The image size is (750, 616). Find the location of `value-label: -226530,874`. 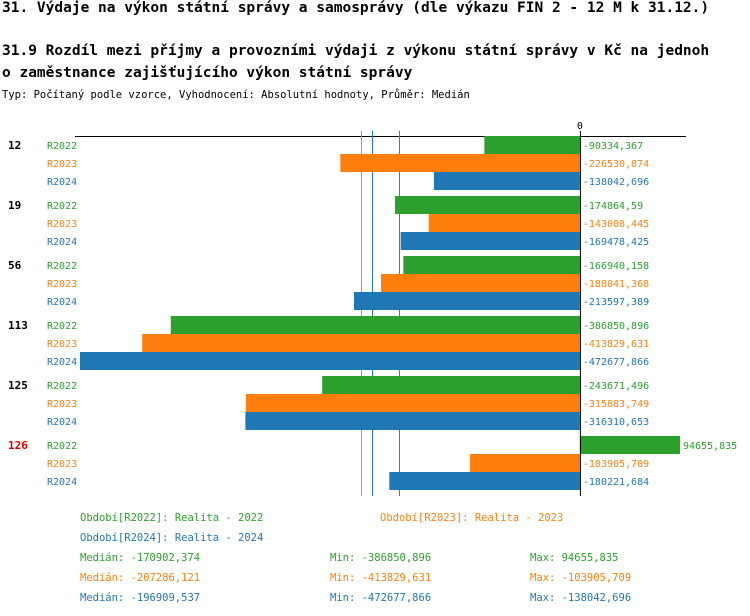

value-label: -226530,874 is located at coordinates (616, 164).